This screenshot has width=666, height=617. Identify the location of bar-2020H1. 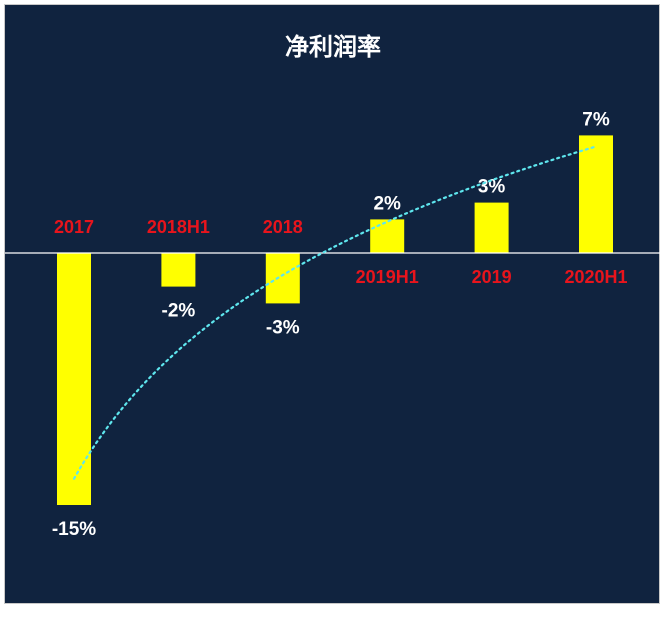
(596, 194).